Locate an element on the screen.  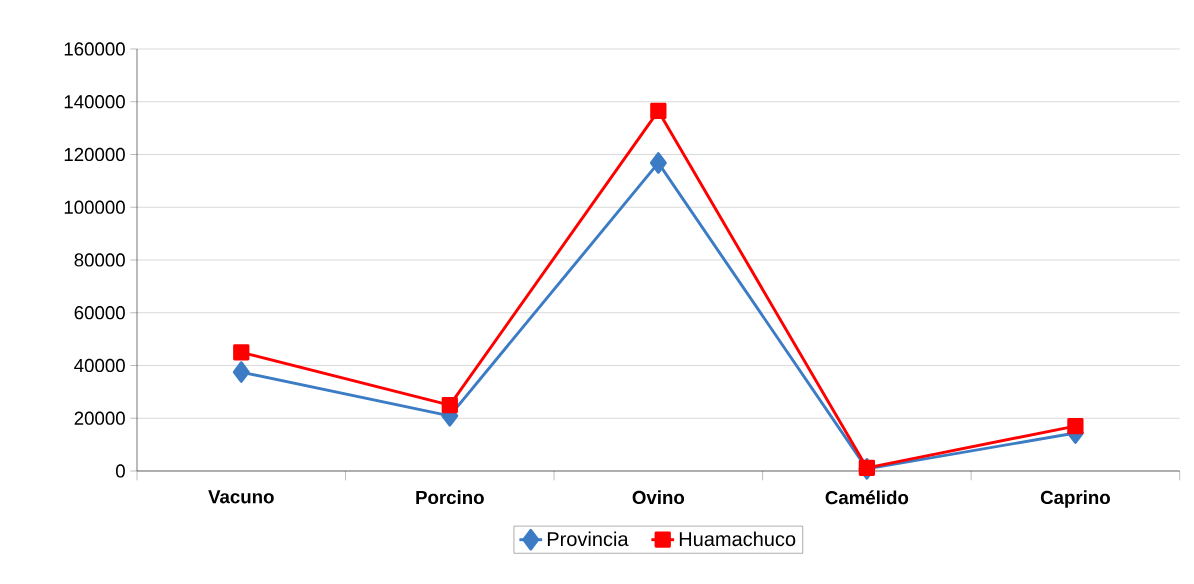
y-tick-label: 40000 is located at coordinates (99, 365).